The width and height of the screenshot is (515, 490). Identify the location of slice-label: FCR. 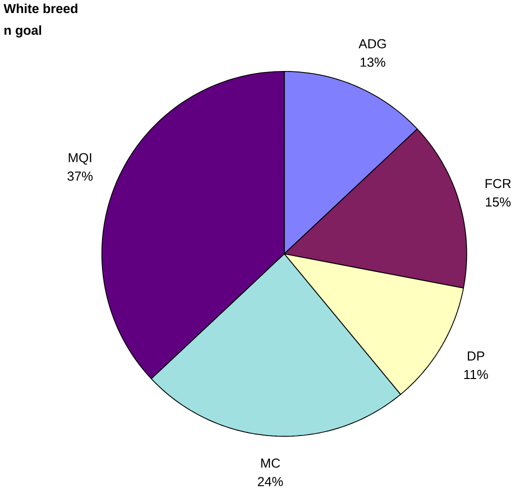
(498, 183).